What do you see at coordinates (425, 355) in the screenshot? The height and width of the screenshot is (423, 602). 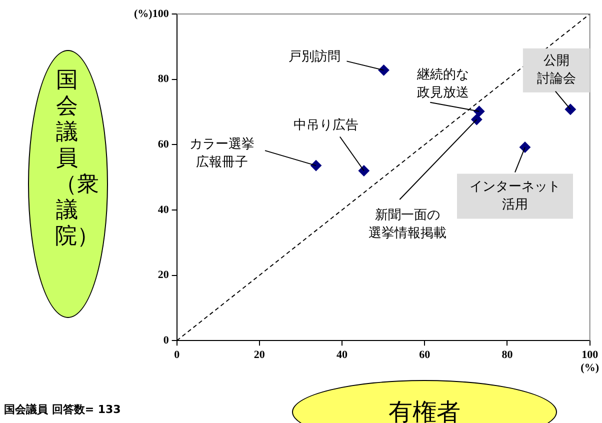 I see `x-tick-label: 60` at bounding box center [425, 355].